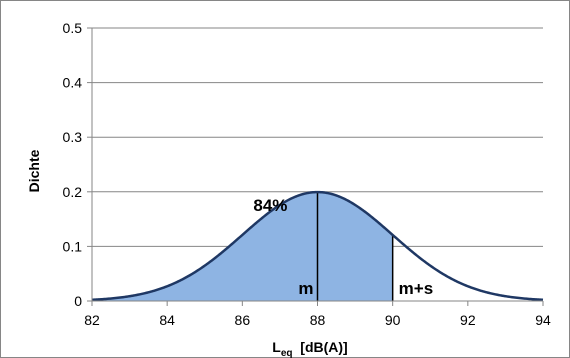  Describe the element at coordinates (276, 347) in the screenshot. I see `x-axis-title-main: L` at that location.